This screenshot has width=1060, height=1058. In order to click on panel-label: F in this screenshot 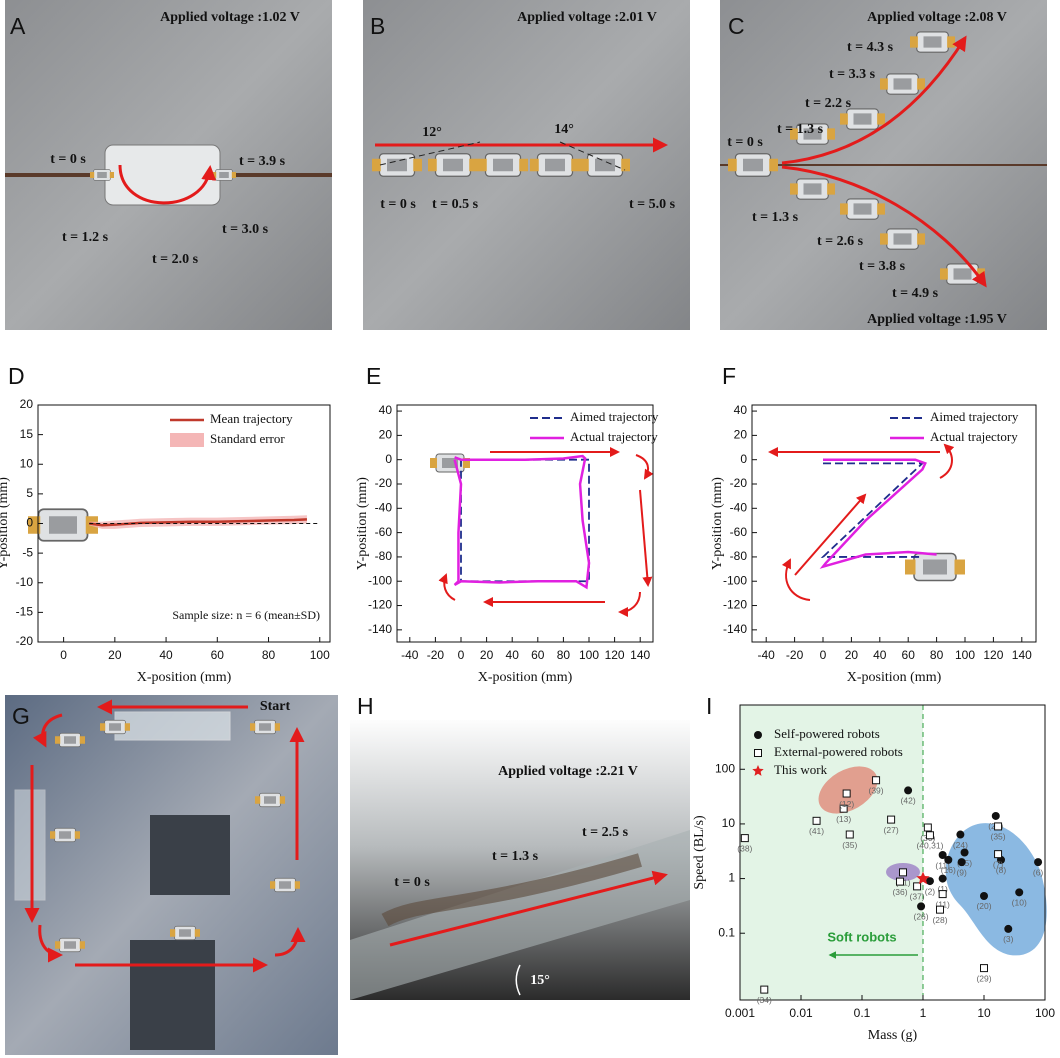, I will do `click(729, 376)`.